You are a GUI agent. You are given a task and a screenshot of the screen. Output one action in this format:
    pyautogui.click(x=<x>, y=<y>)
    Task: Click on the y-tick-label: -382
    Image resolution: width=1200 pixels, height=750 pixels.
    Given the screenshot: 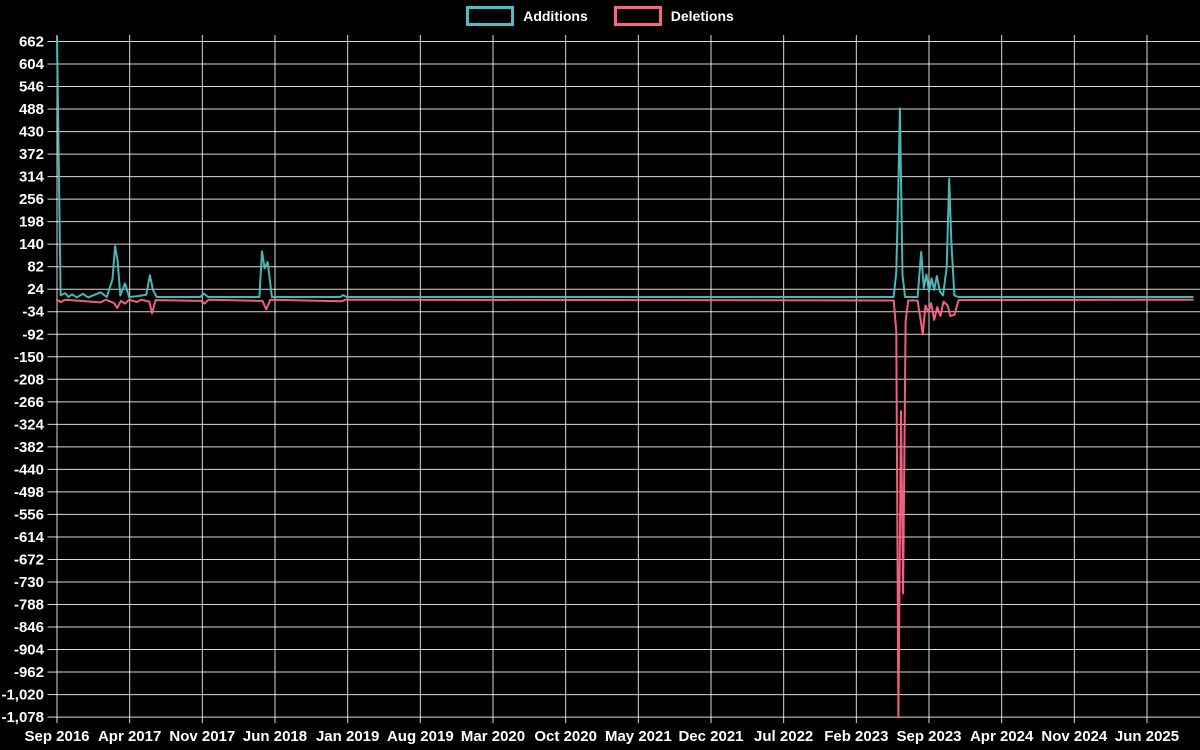 What is the action you would take?
    pyautogui.click(x=29, y=447)
    